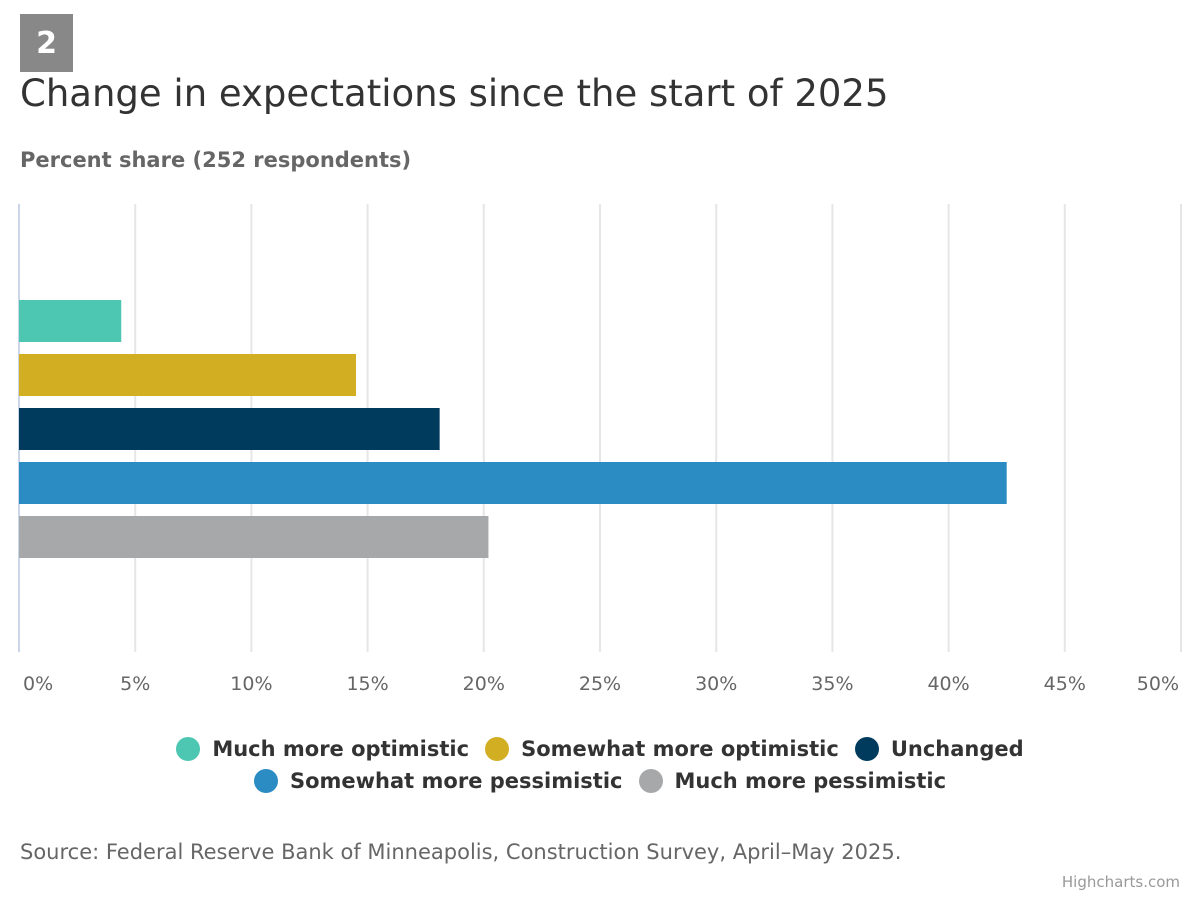 Image resolution: width=1200 pixels, height=900 pixels. What do you see at coordinates (341, 749) in the screenshot?
I see `legend-label: Much more optimistic` at bounding box center [341, 749].